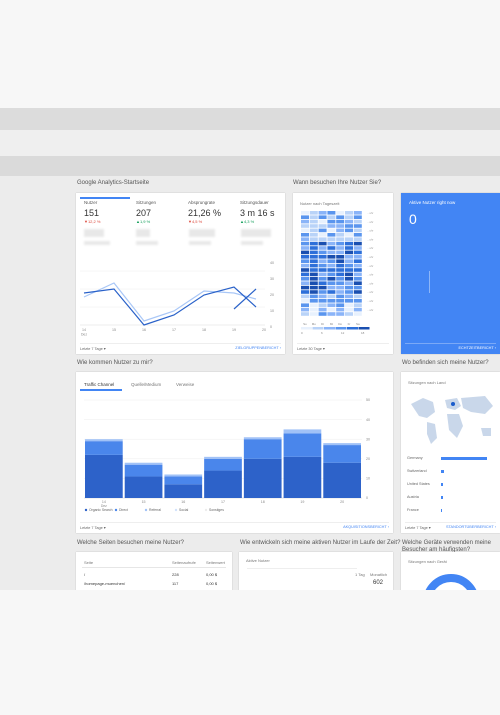 This screenshot has width=500, height=715. What do you see at coordinates (302, 502) in the screenshot?
I see `x-tick-label: 19` at bounding box center [302, 502].